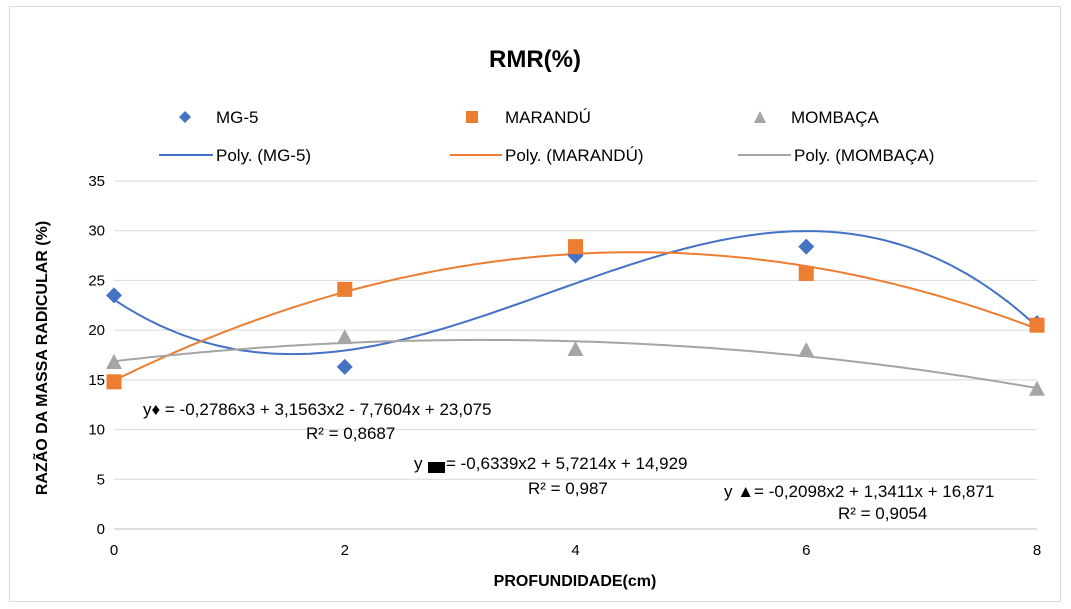  I want to click on square-symbol, so click(436, 467).